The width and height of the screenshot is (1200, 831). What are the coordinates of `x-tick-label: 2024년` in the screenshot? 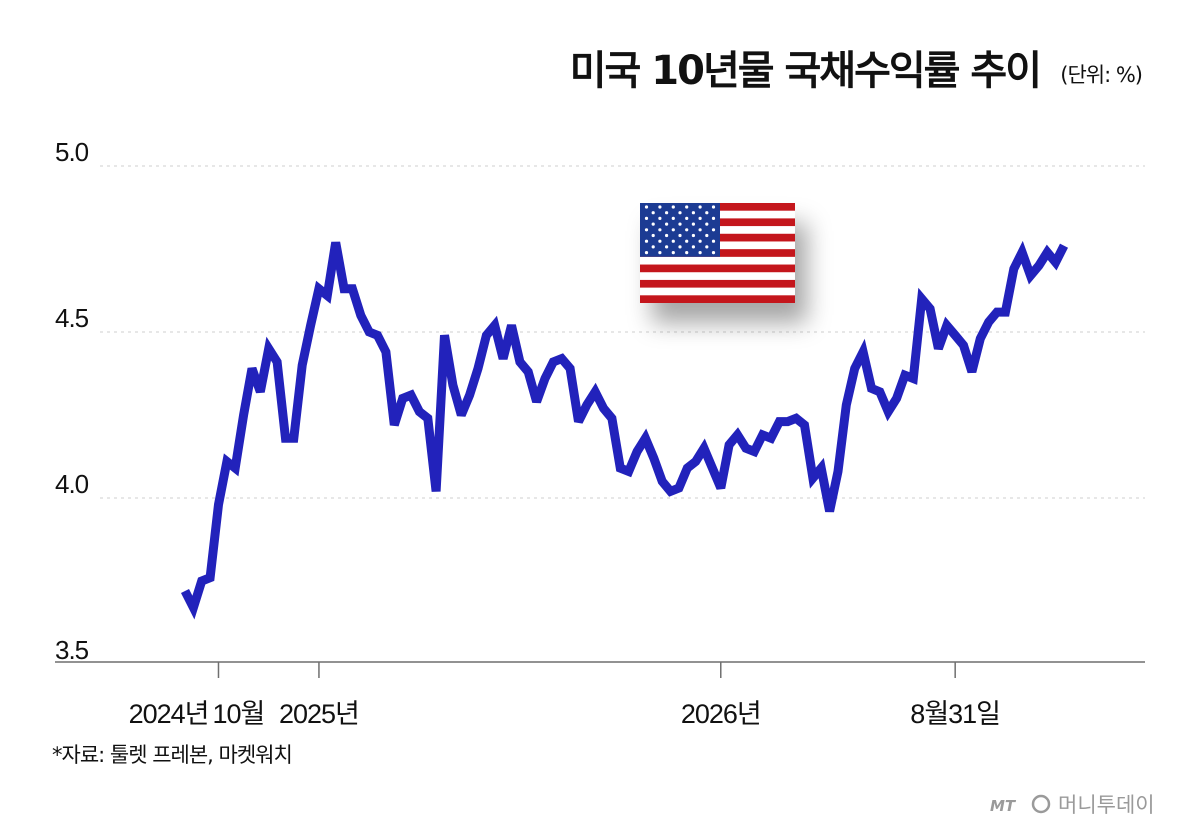 It's located at (169, 714).